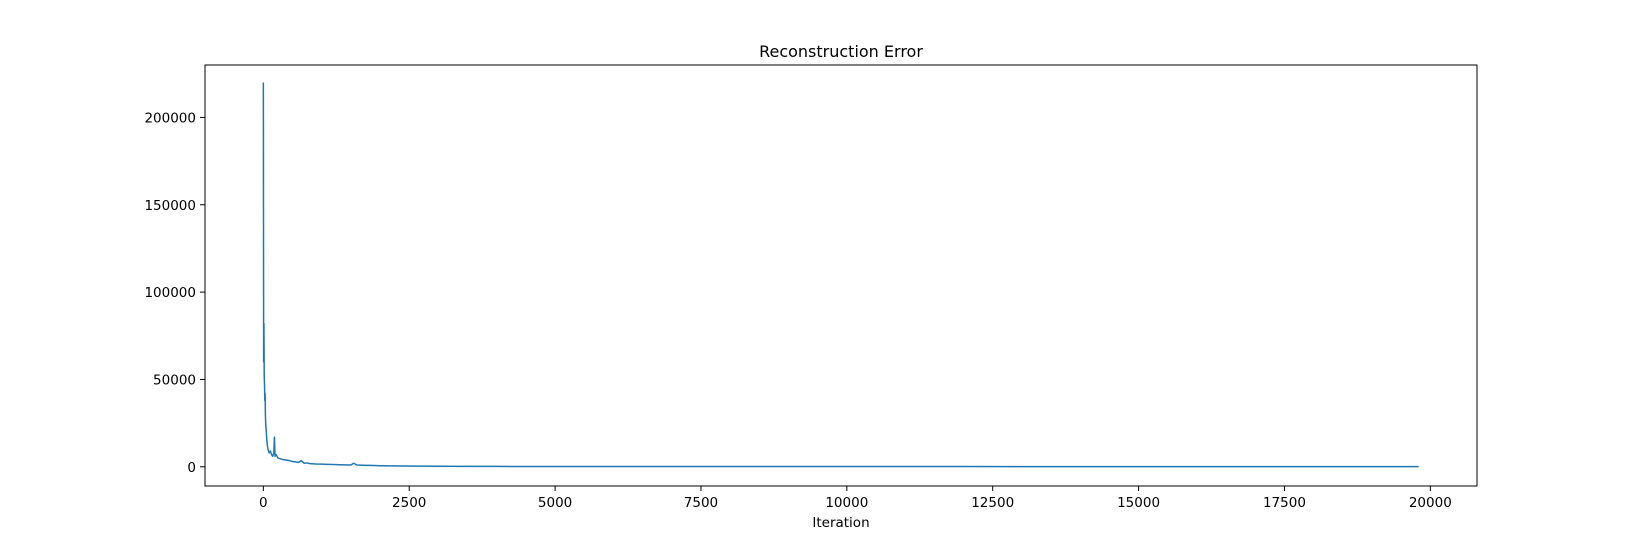 This screenshot has height=543, width=1632. What do you see at coordinates (992, 503) in the screenshot?
I see `x-tick-label: 12500` at bounding box center [992, 503].